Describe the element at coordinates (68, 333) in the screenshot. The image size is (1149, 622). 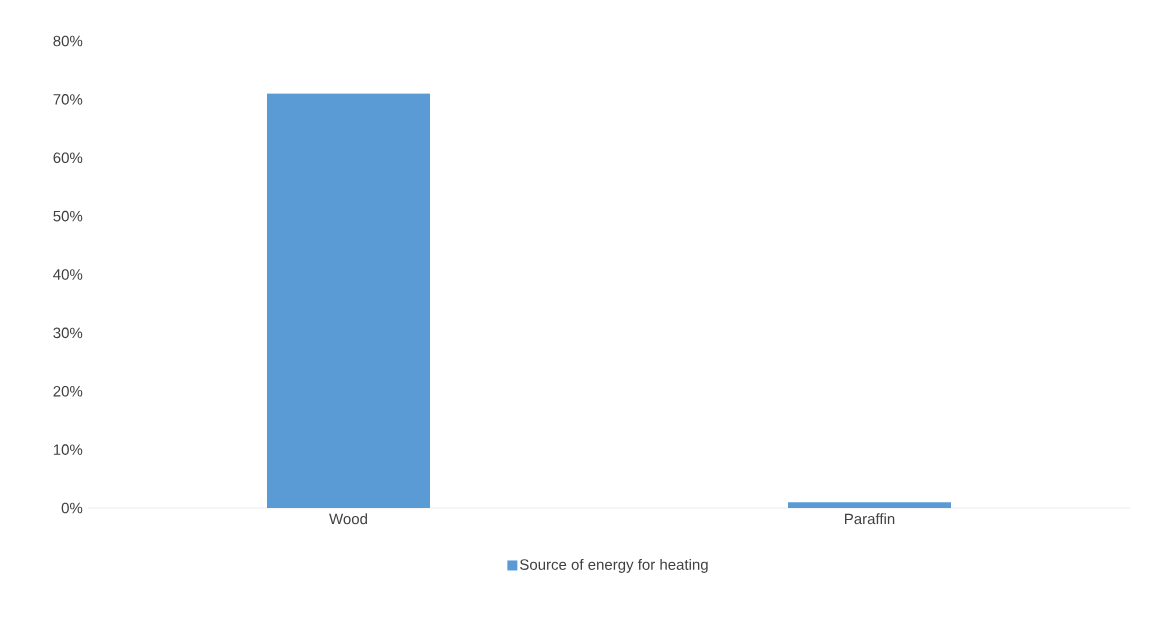
I see `y-tick-label: 30%` at that location.